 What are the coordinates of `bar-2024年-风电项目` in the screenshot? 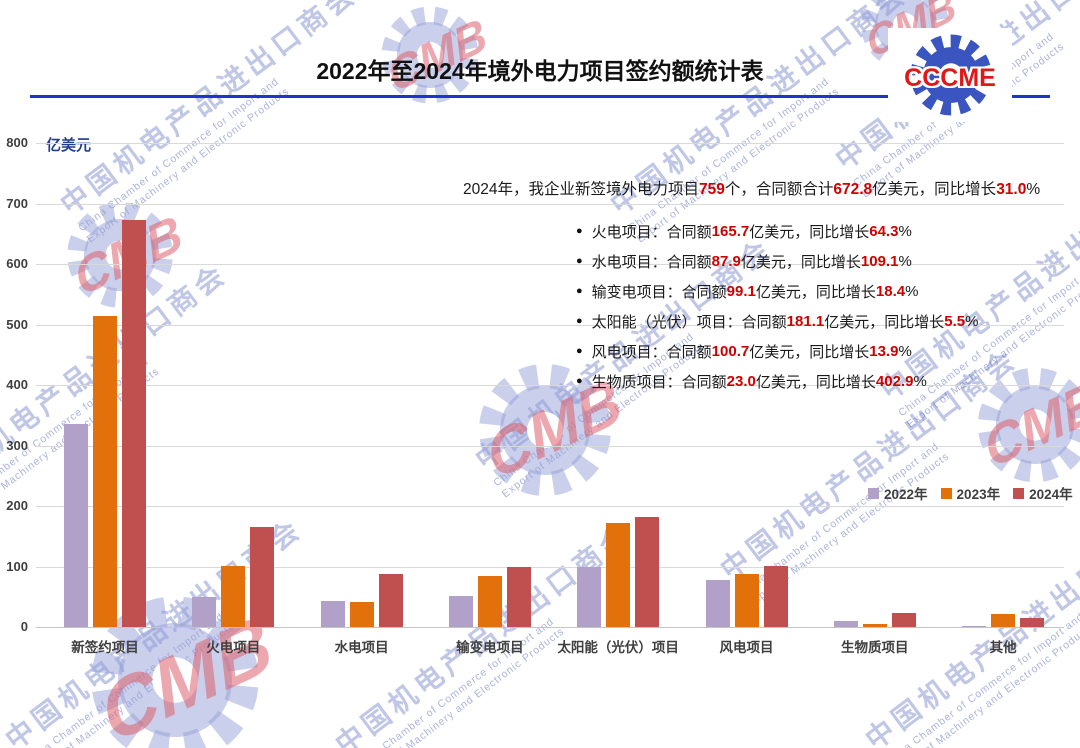 It's located at (775, 596).